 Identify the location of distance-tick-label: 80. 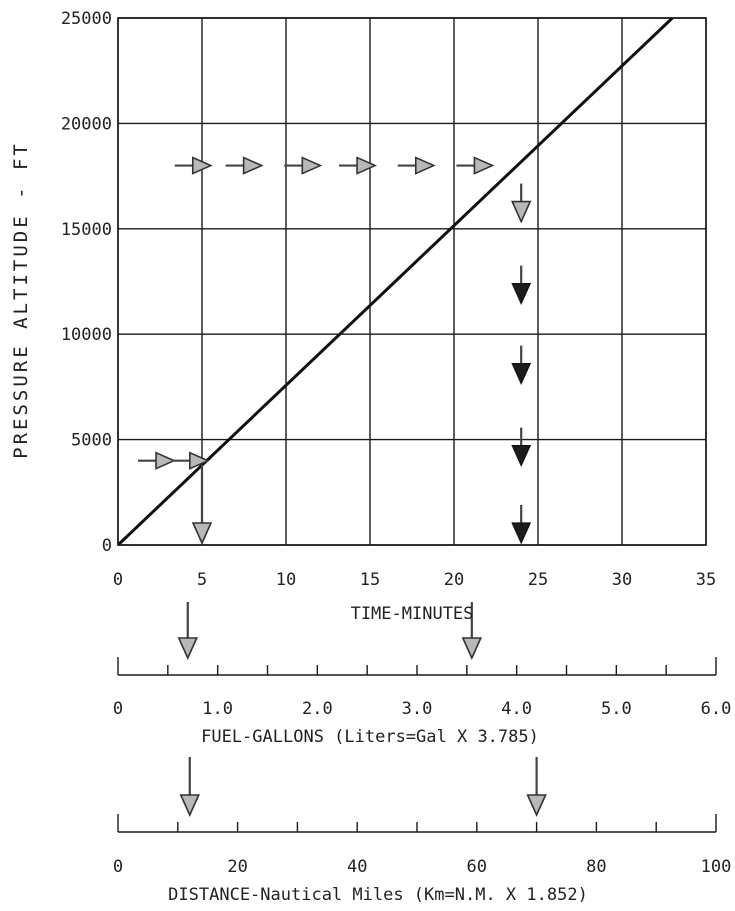
(596, 867).